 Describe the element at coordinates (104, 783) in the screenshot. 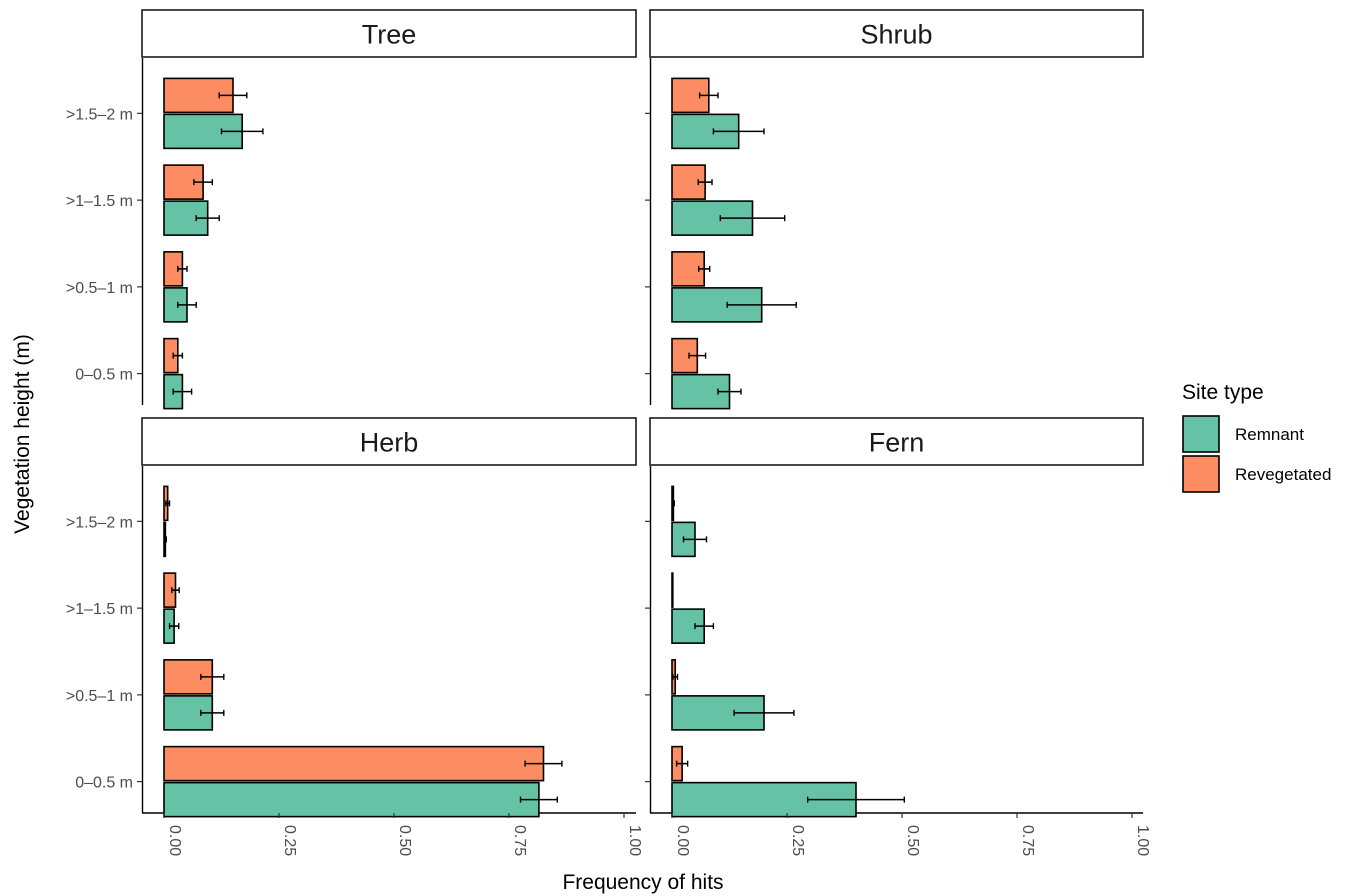

I see `y-tick-label-herb-0: 0–0.5 m` at that location.